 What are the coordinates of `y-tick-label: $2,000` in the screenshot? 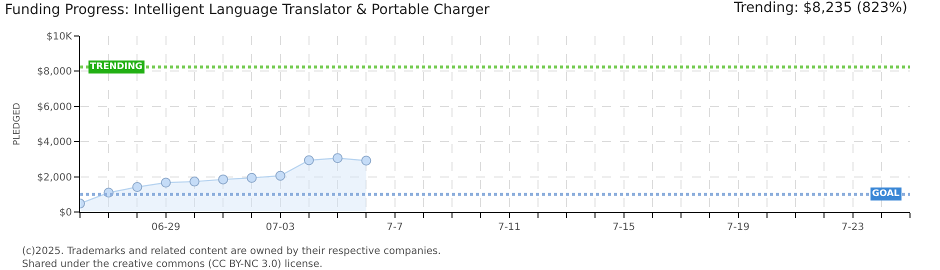 It's located at (54, 178).